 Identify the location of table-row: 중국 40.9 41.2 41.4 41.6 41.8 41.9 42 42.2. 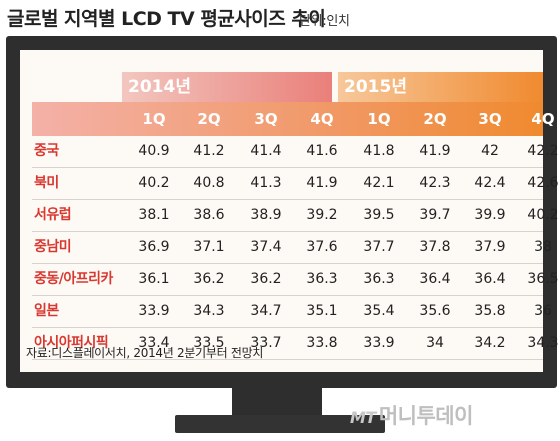
(295, 152).